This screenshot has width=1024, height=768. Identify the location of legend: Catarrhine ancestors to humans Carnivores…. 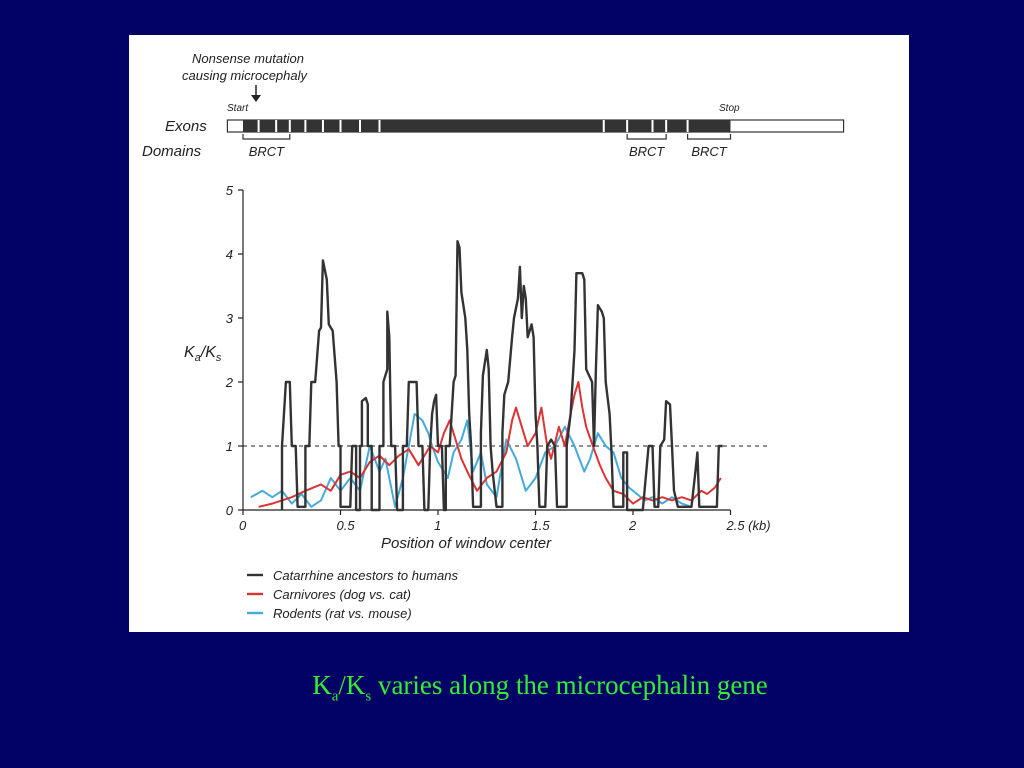
(352, 594).